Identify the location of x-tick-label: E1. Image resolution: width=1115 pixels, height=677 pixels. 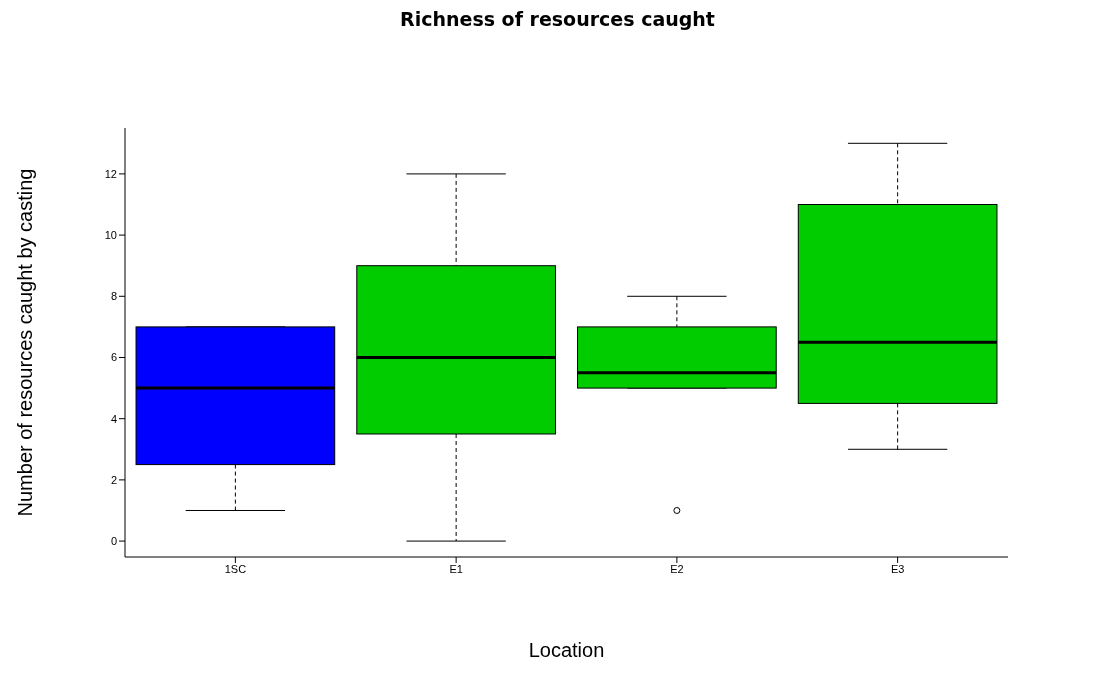
(456, 568).